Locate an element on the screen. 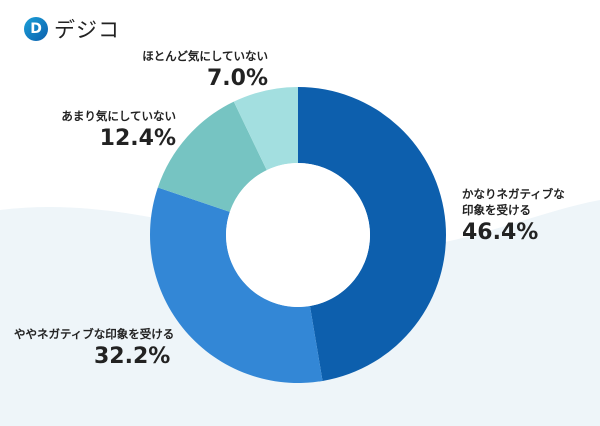 Image resolution: width=600 pixels, height=426 pixels. logo: D デジコ is located at coordinates (72, 29).